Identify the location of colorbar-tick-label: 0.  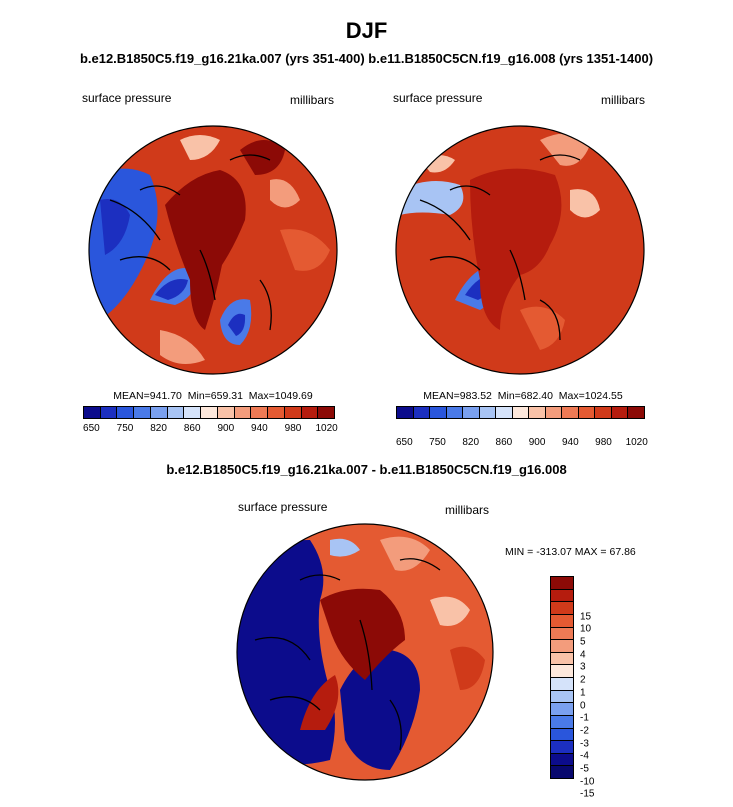
(583, 705).